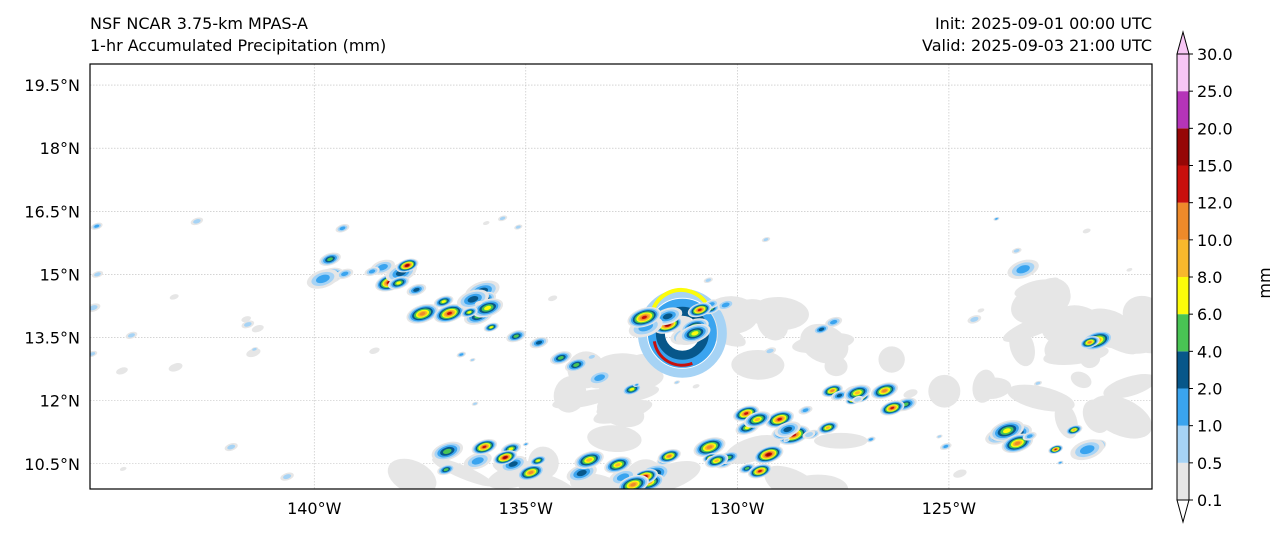 This screenshot has width=1286, height=537. What do you see at coordinates (60, 148) in the screenshot?
I see `lat-tick-label: 18°N` at bounding box center [60, 148].